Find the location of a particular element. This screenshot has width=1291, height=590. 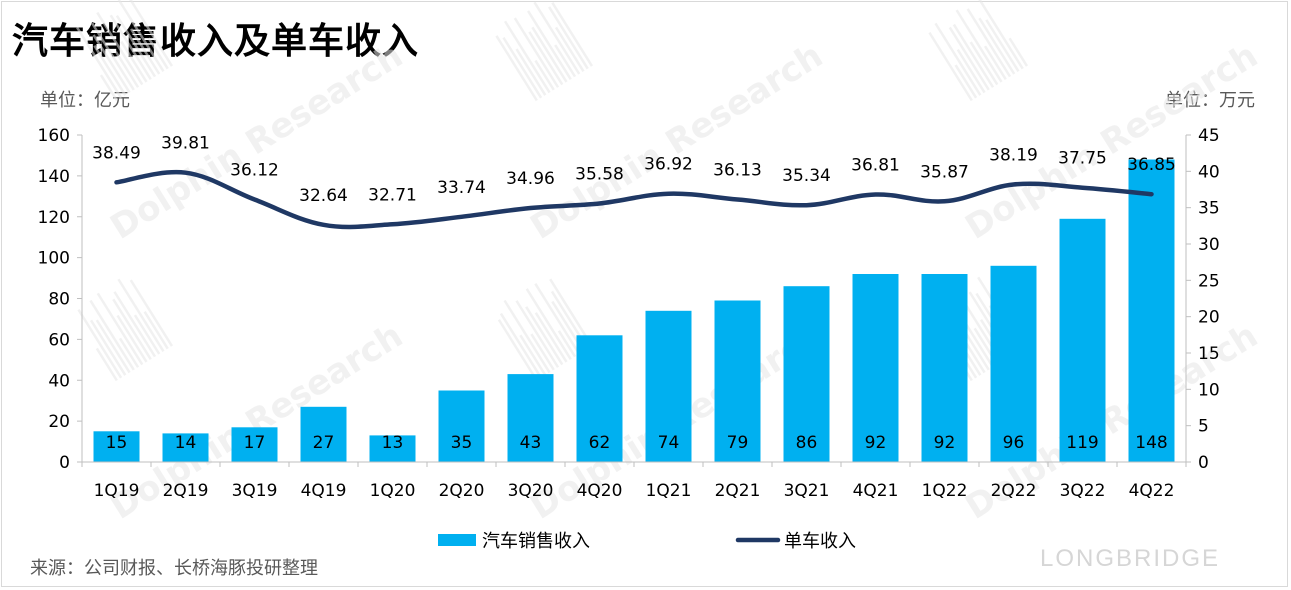

left-tick-label: 40 is located at coordinates (59, 381).